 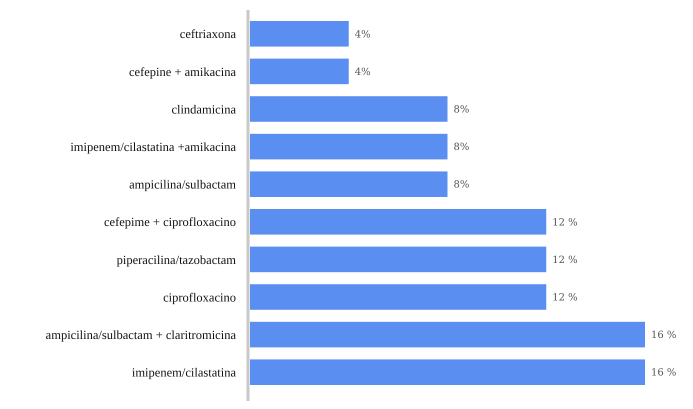 I want to click on y-tick-label: imipenem/cilastatina, so click(x=184, y=373).